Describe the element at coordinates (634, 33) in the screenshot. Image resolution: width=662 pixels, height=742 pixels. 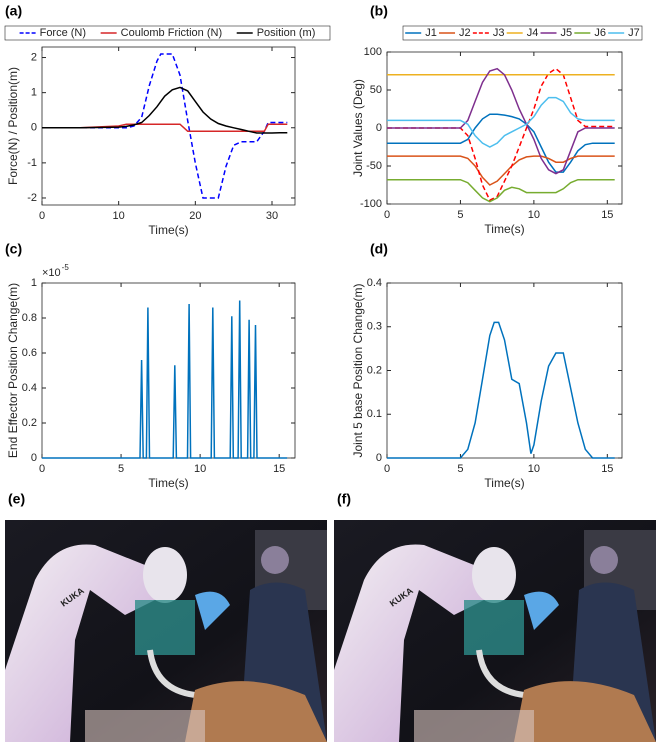
I see `legend-label: J7` at that location.